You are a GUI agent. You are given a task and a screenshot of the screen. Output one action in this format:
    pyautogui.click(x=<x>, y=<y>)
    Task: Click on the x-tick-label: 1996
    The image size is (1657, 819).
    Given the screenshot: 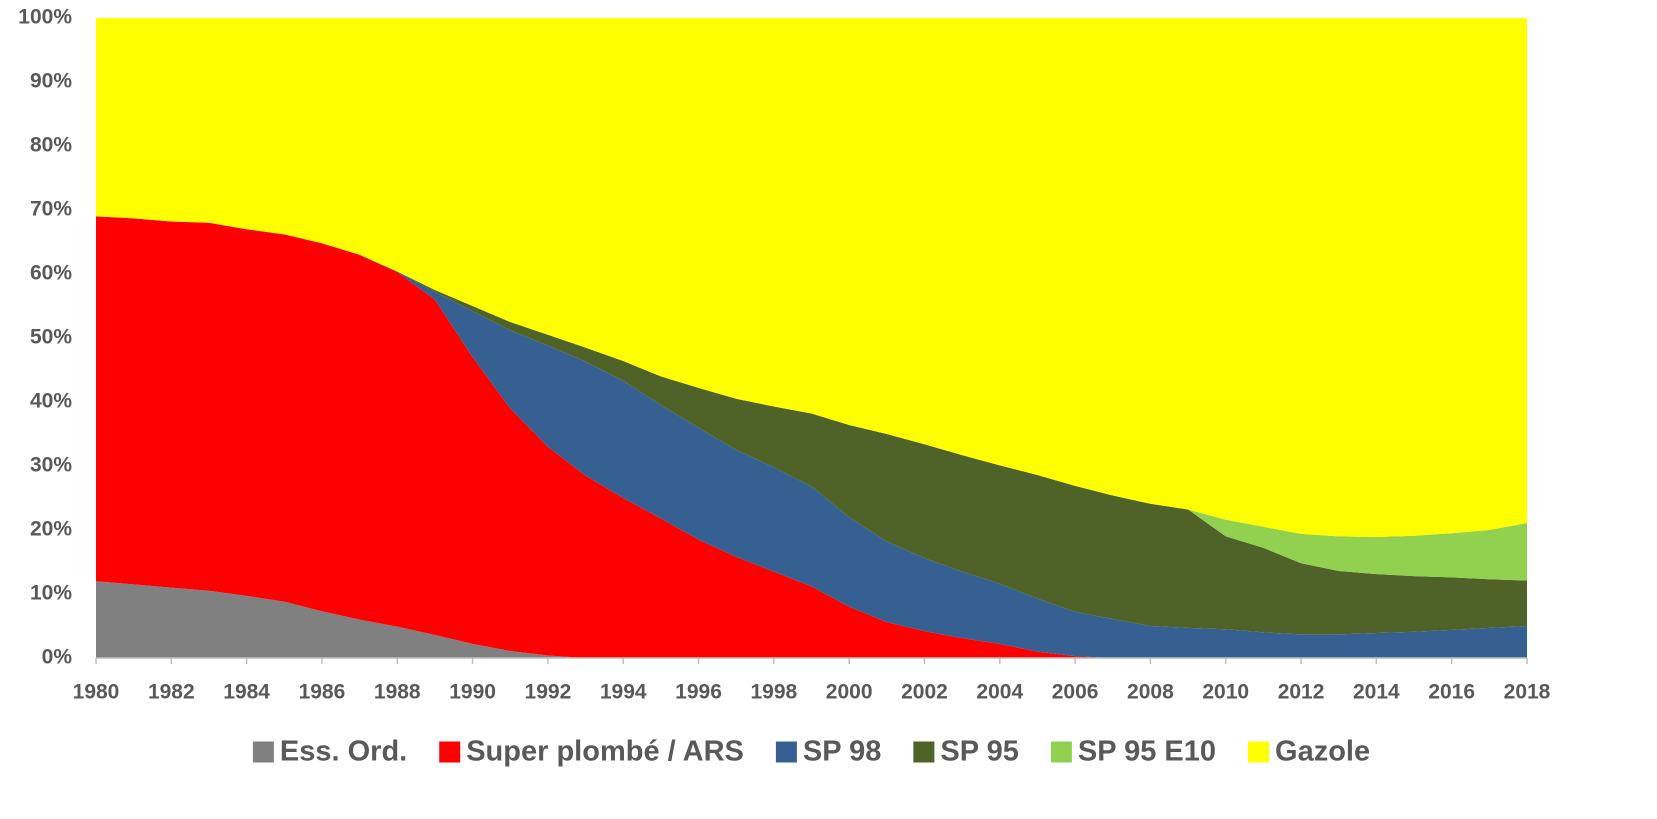 What is the action you would take?
    pyautogui.click(x=698, y=692)
    